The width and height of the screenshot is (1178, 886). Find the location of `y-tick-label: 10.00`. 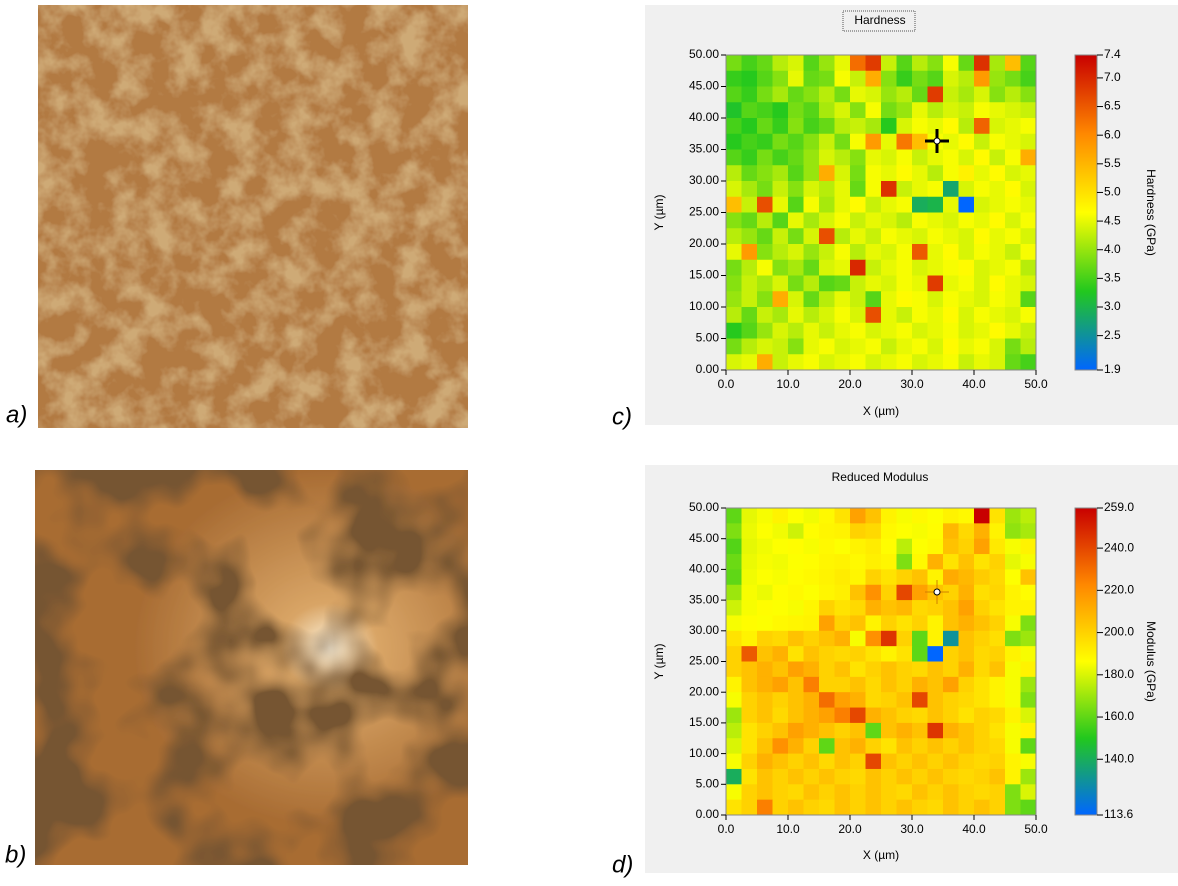

y-tick-label: 10.00 is located at coordinates (704, 306).